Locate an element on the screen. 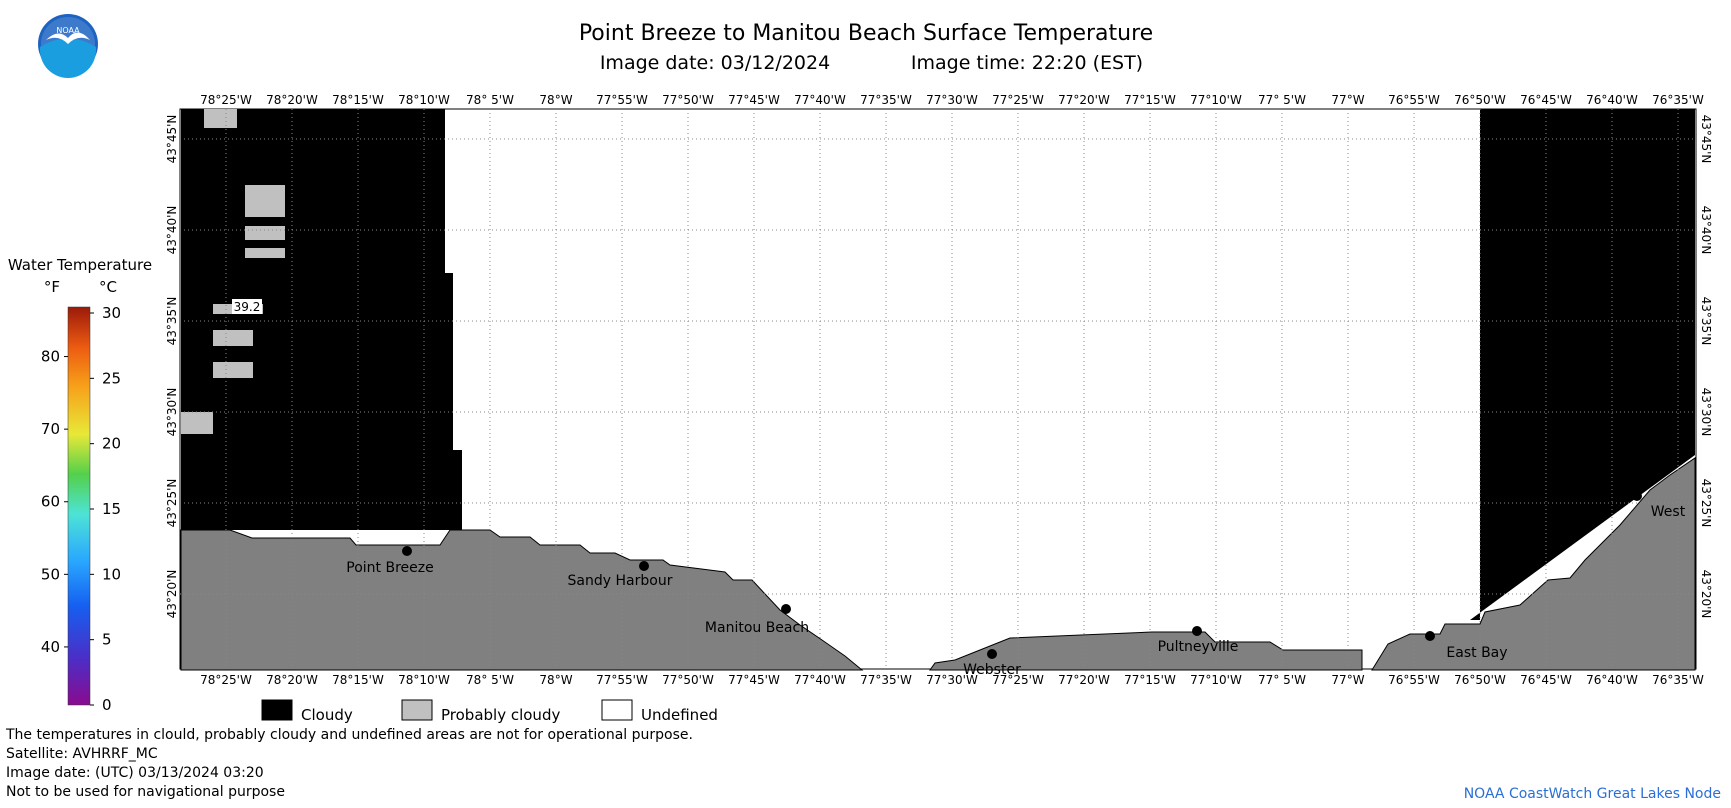  lon-label-top: 77° 5'W is located at coordinates (1282, 100).